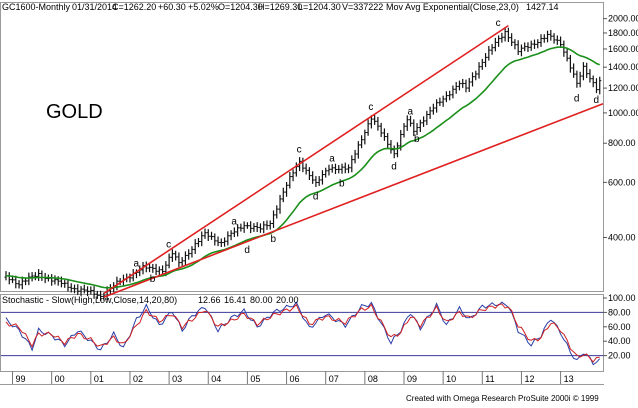 The width and height of the screenshot is (638, 408). Describe the element at coordinates (240, 7) in the screenshot. I see `header-open: O=1204.30` at that location.